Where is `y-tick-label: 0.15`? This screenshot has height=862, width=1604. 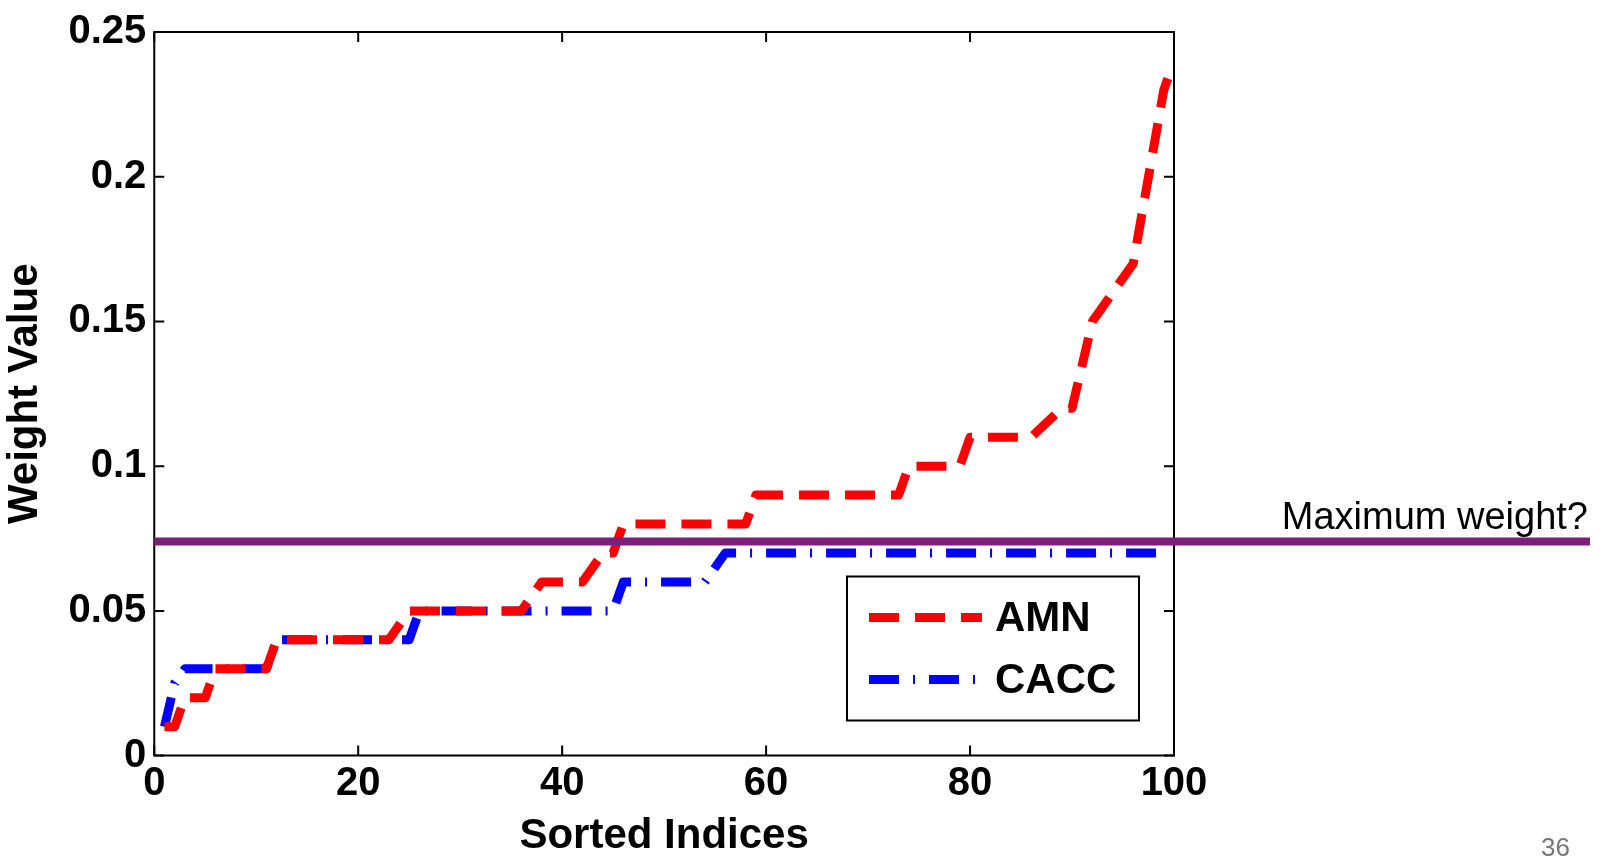 y-tick-label: 0.15 is located at coordinates (107, 318).